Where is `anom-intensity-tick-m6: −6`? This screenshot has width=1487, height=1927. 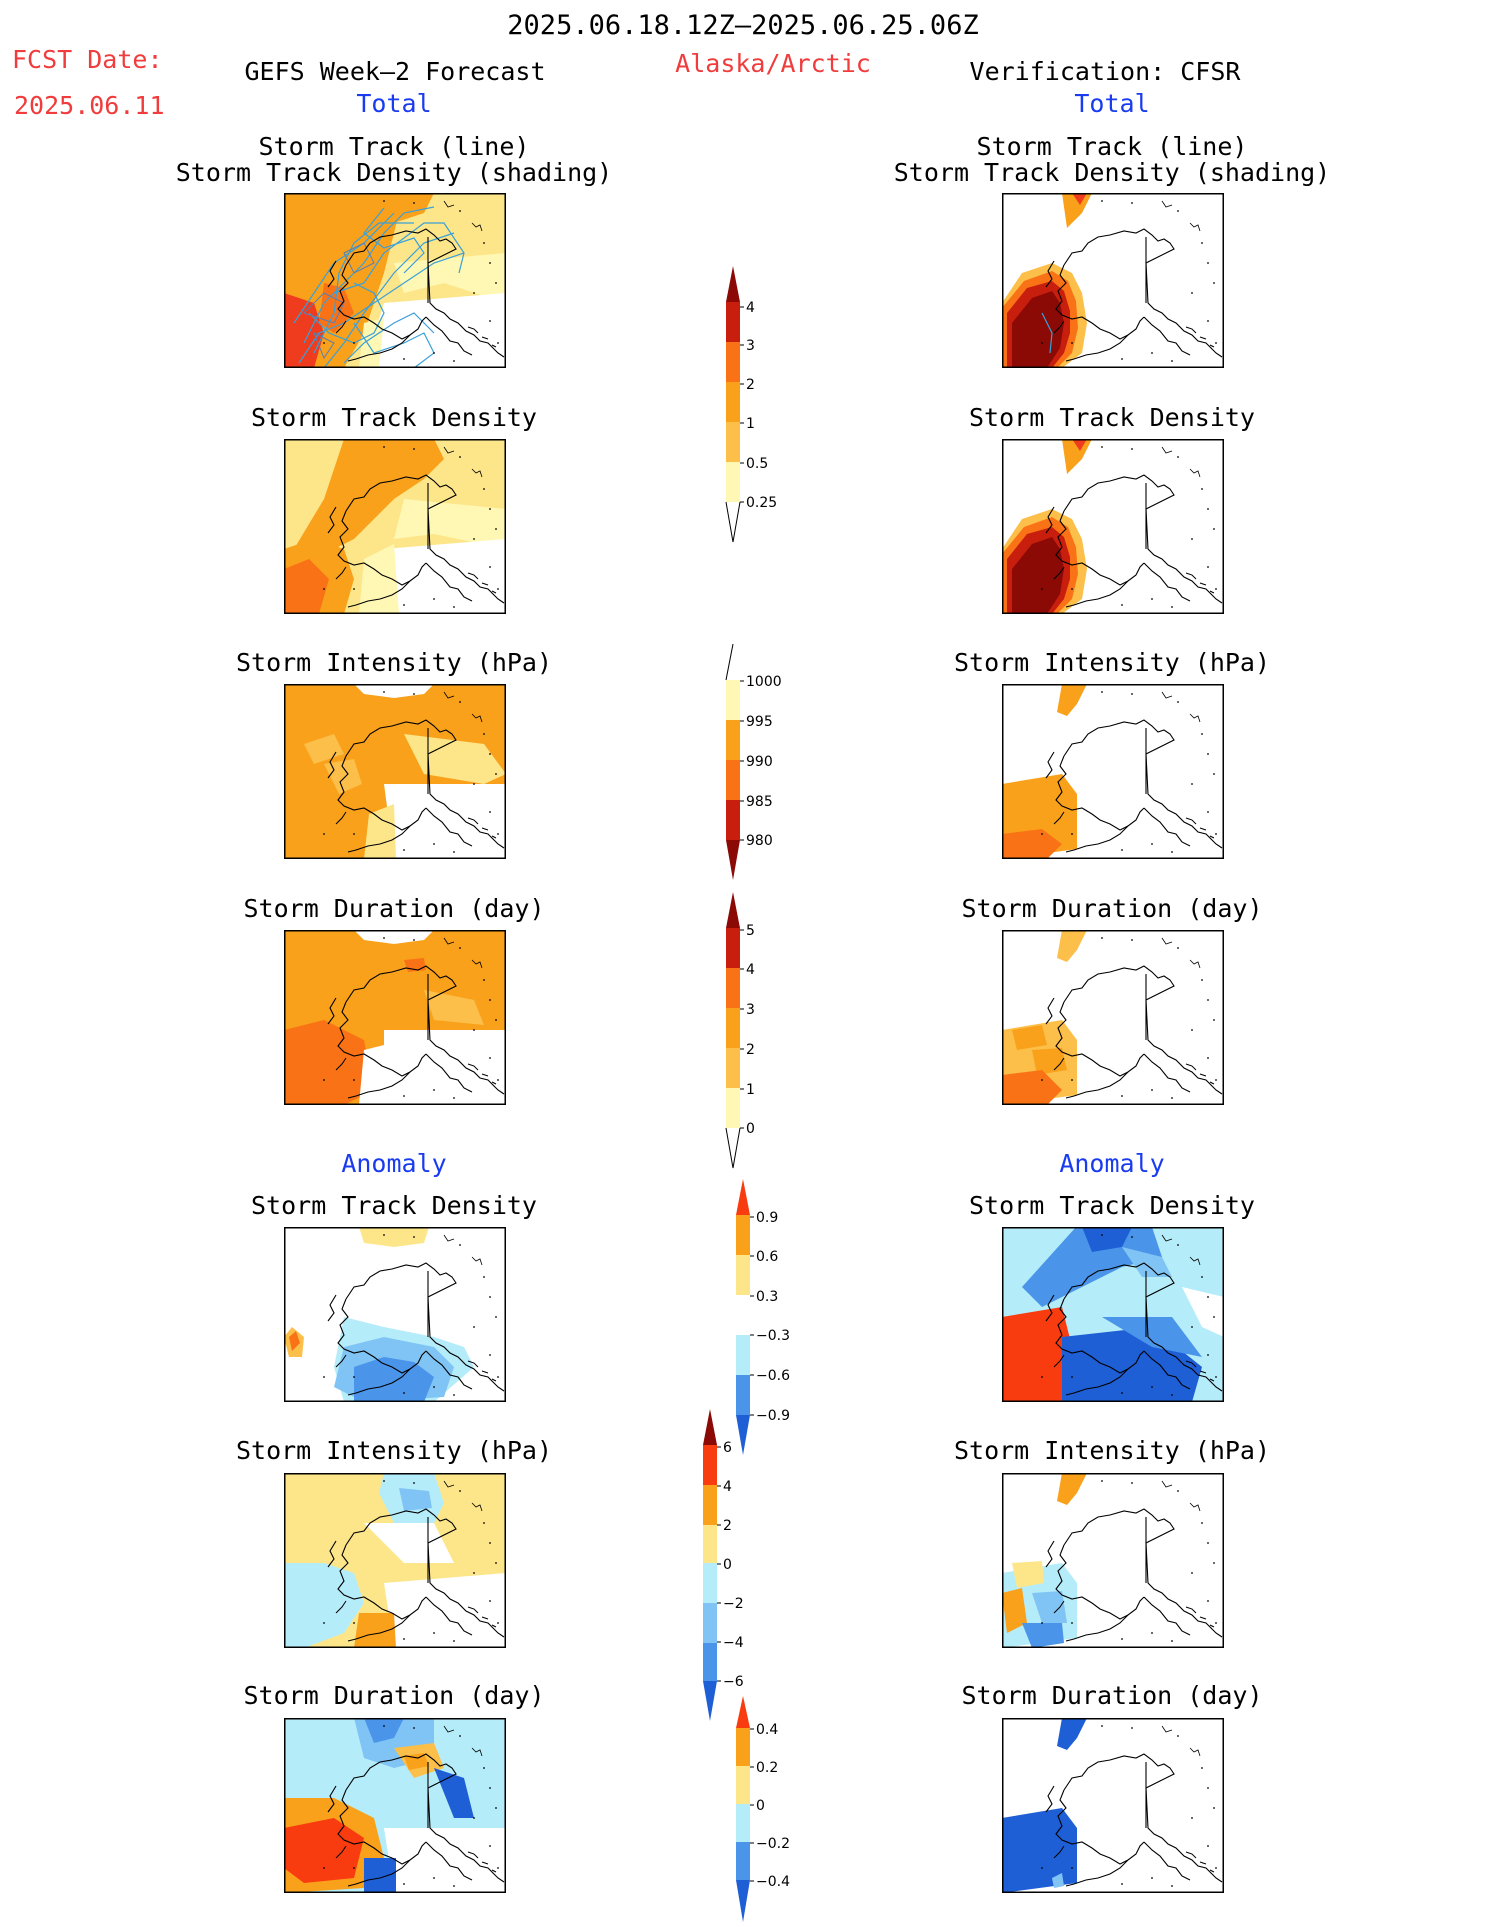
anom-intensity-tick-m6: −6 is located at coordinates (733, 1682).